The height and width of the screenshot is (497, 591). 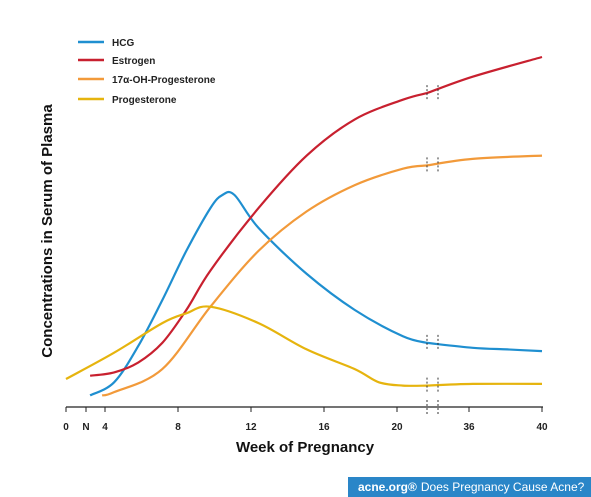 What do you see at coordinates (484, 347) in the screenshot?
I see `series-line-hcg-post` at bounding box center [484, 347].